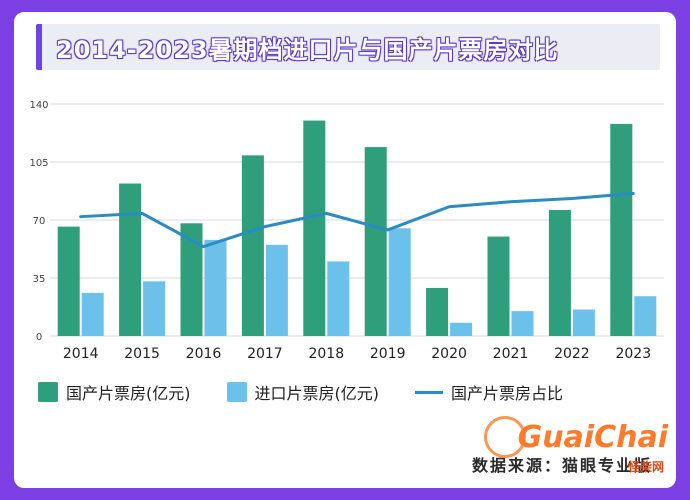 This screenshot has height=500, width=690. Describe the element at coordinates (645, 467) in the screenshot. I see `logo-sub: 怪柴网` at that location.